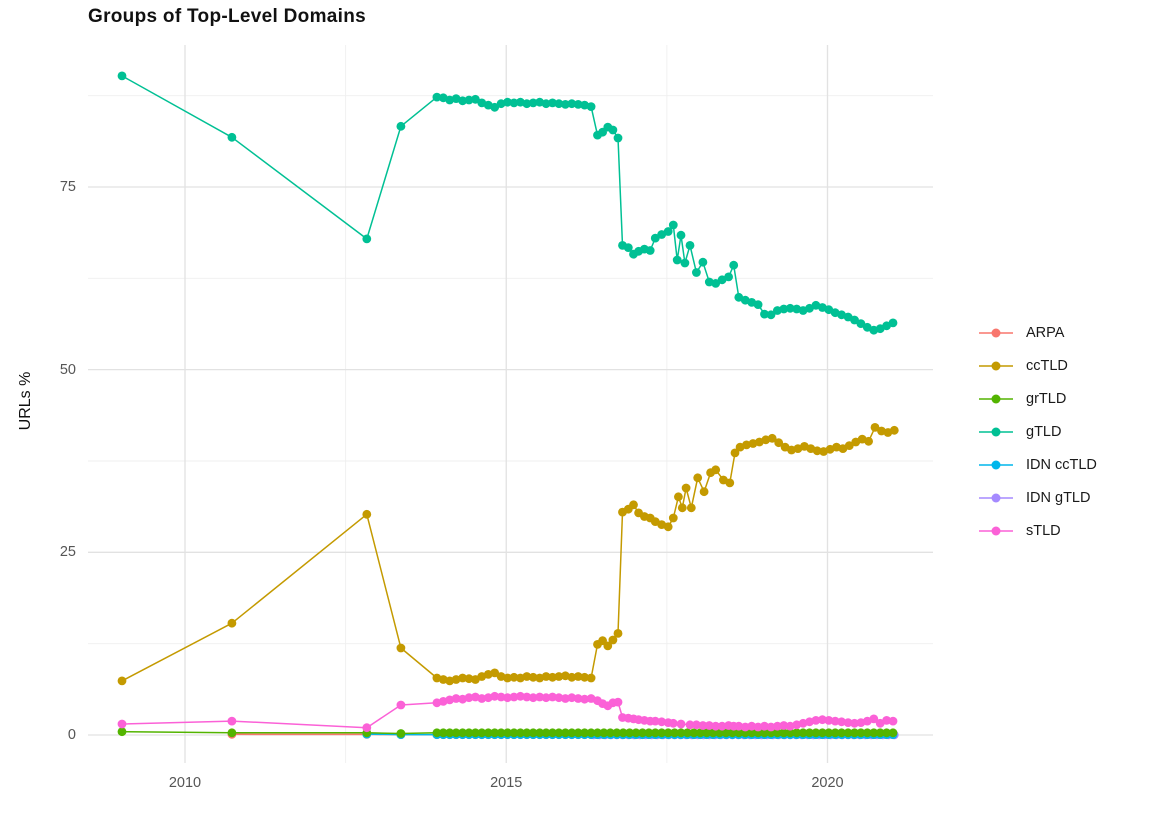  I want to click on legend-item-idn-cctld: IDN ccTLD, so click(1037, 464).